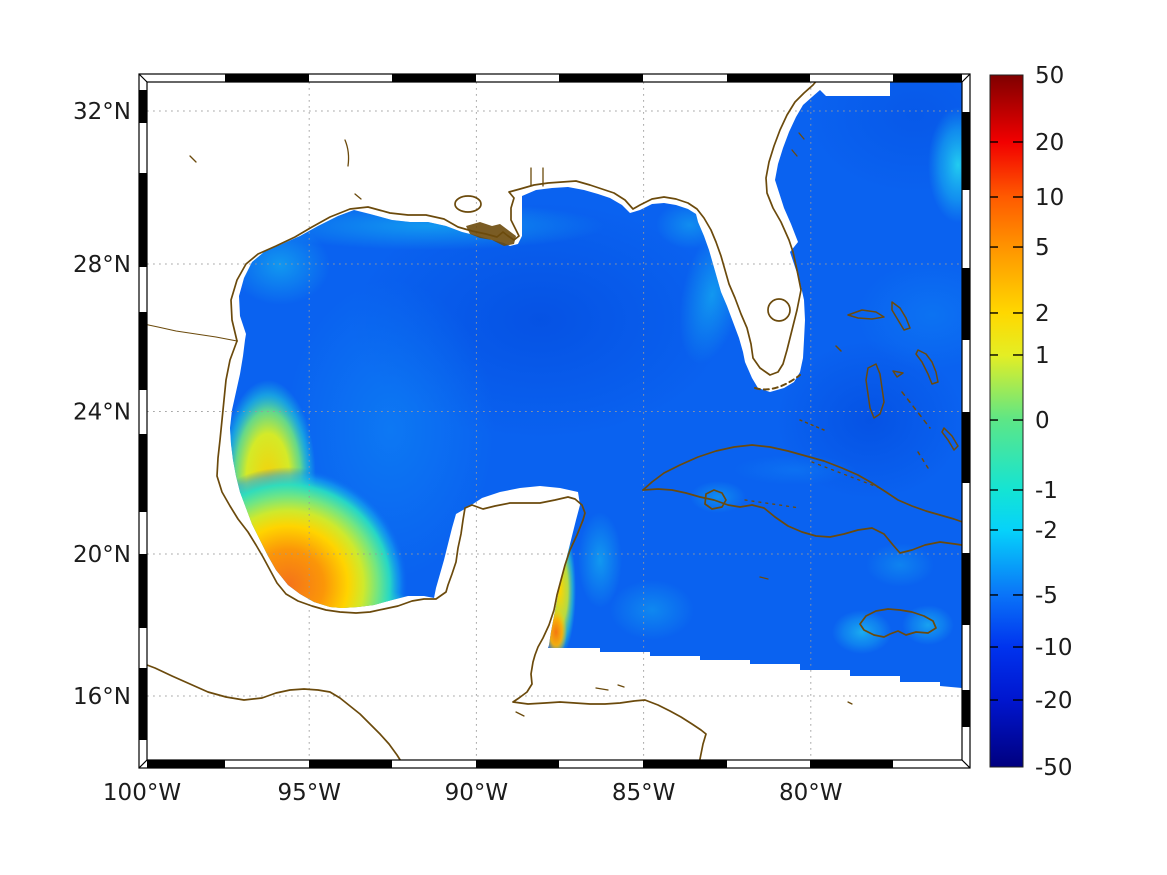 The width and height of the screenshot is (1167, 875). Describe the element at coordinates (1049, 198) in the screenshot. I see `colorbar-tick-label: 10` at that location.